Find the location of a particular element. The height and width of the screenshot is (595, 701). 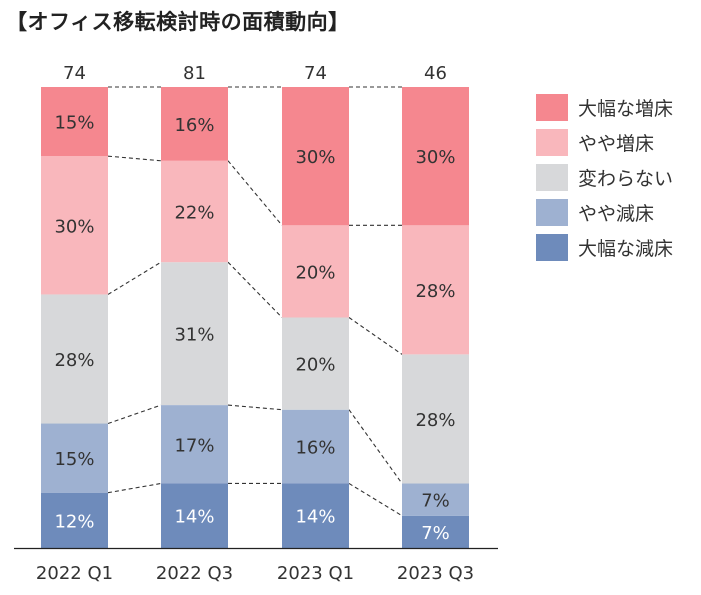

bar-label-no_change-1: 31% is located at coordinates (194, 335).